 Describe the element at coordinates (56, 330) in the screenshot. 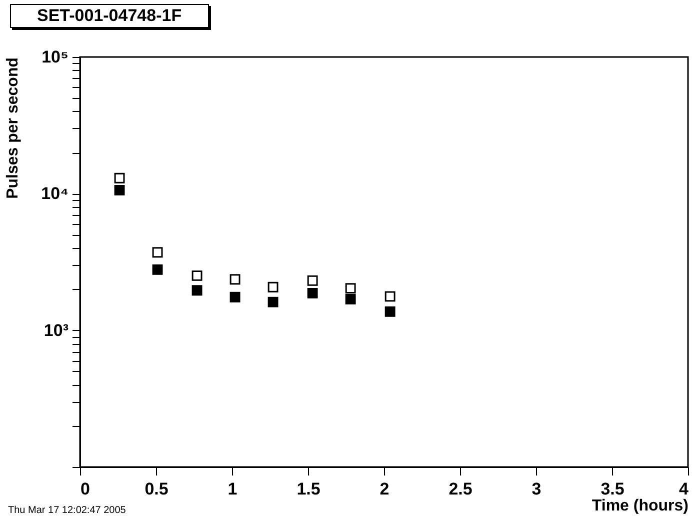

I see `y-tick-label: 10³` at that location.